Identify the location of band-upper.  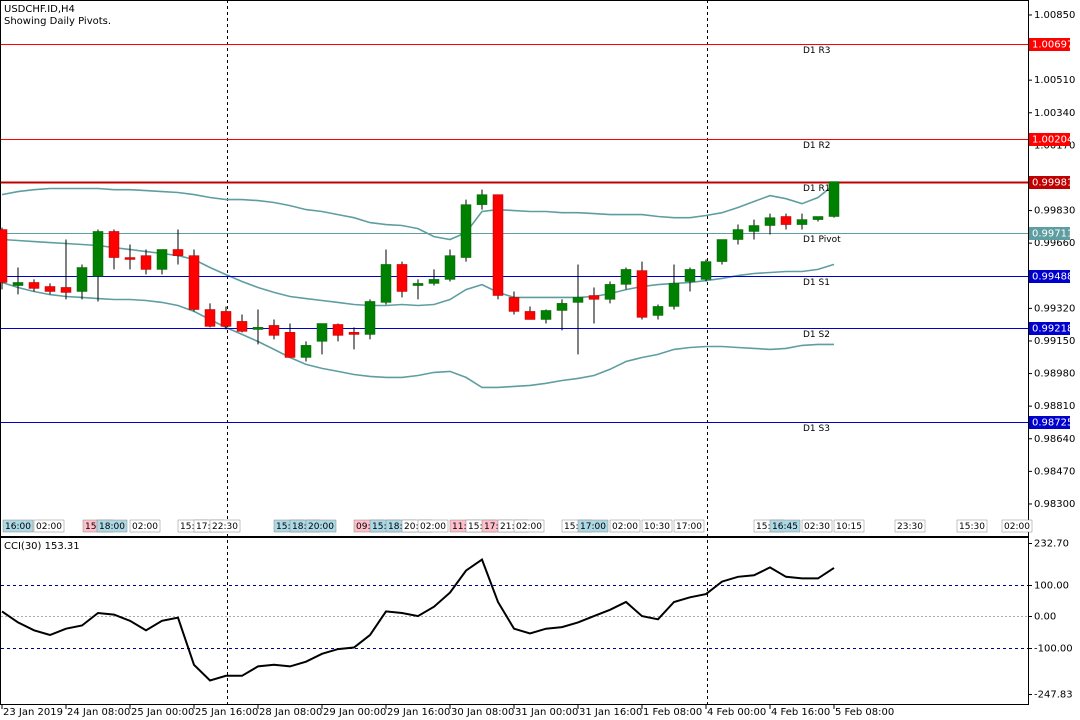
(418, 212).